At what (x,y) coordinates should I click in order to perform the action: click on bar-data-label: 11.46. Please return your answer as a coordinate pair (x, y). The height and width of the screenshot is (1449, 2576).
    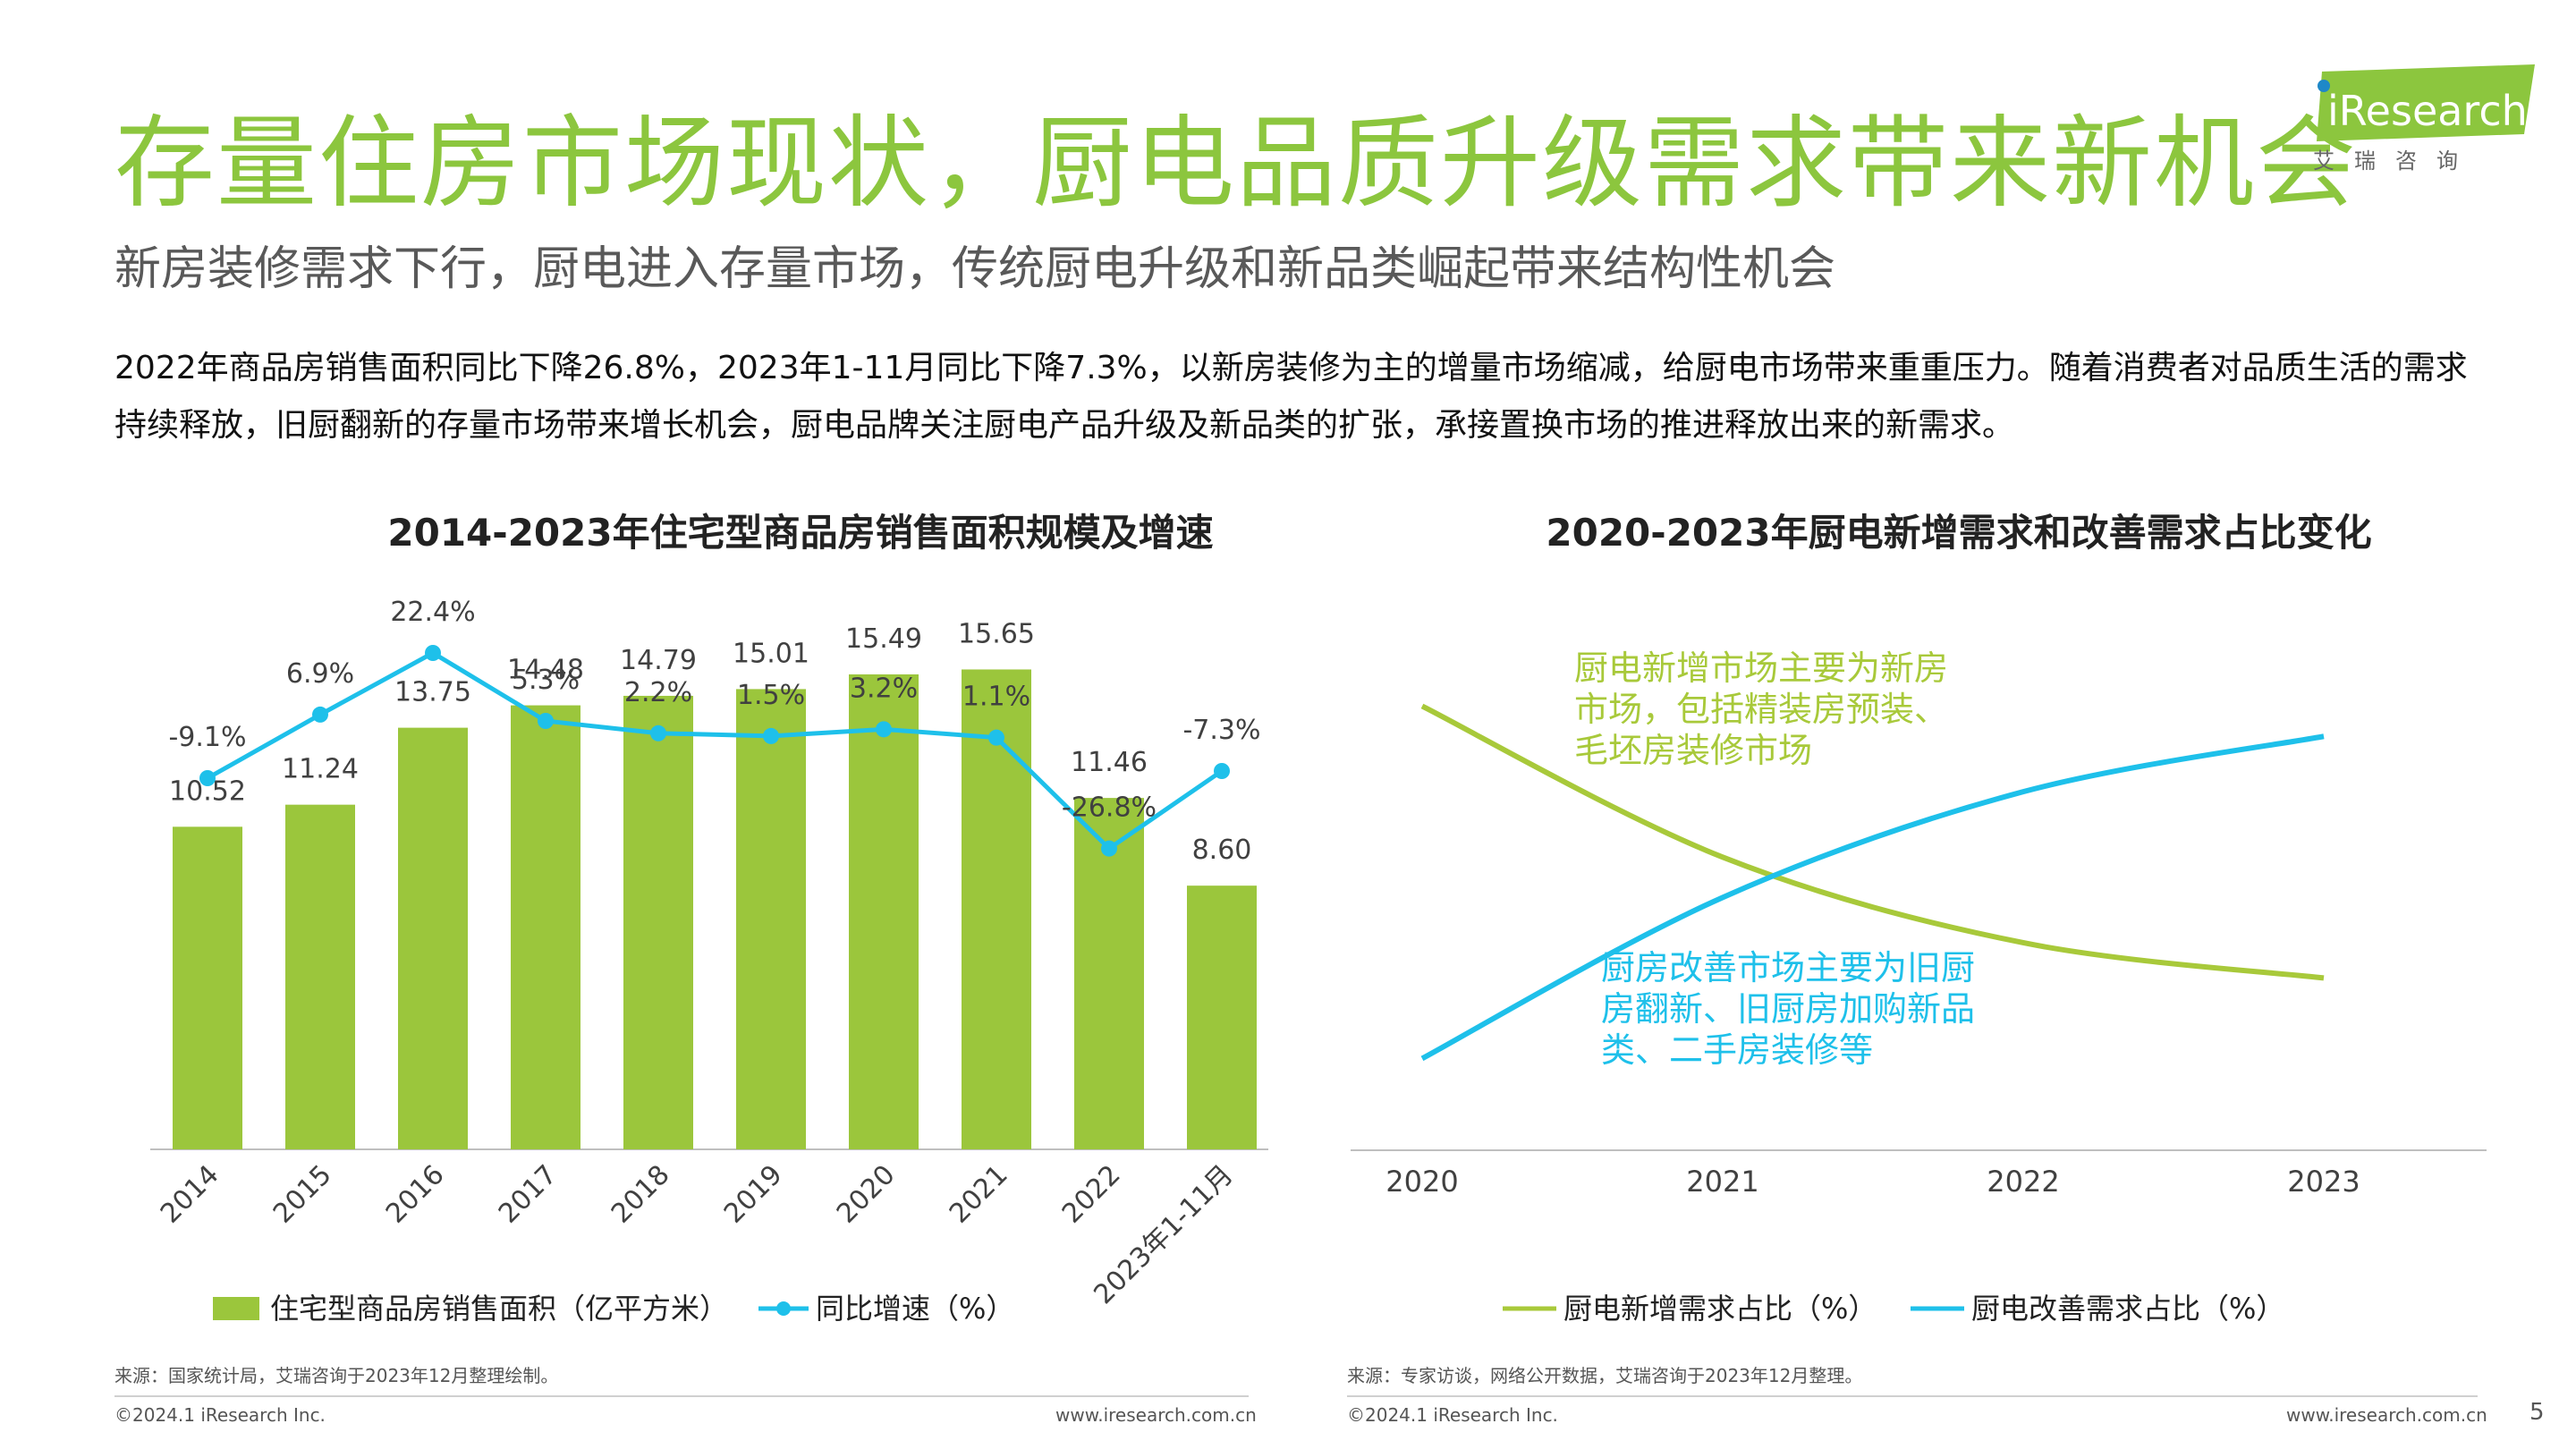
    Looking at the image, I should click on (1109, 762).